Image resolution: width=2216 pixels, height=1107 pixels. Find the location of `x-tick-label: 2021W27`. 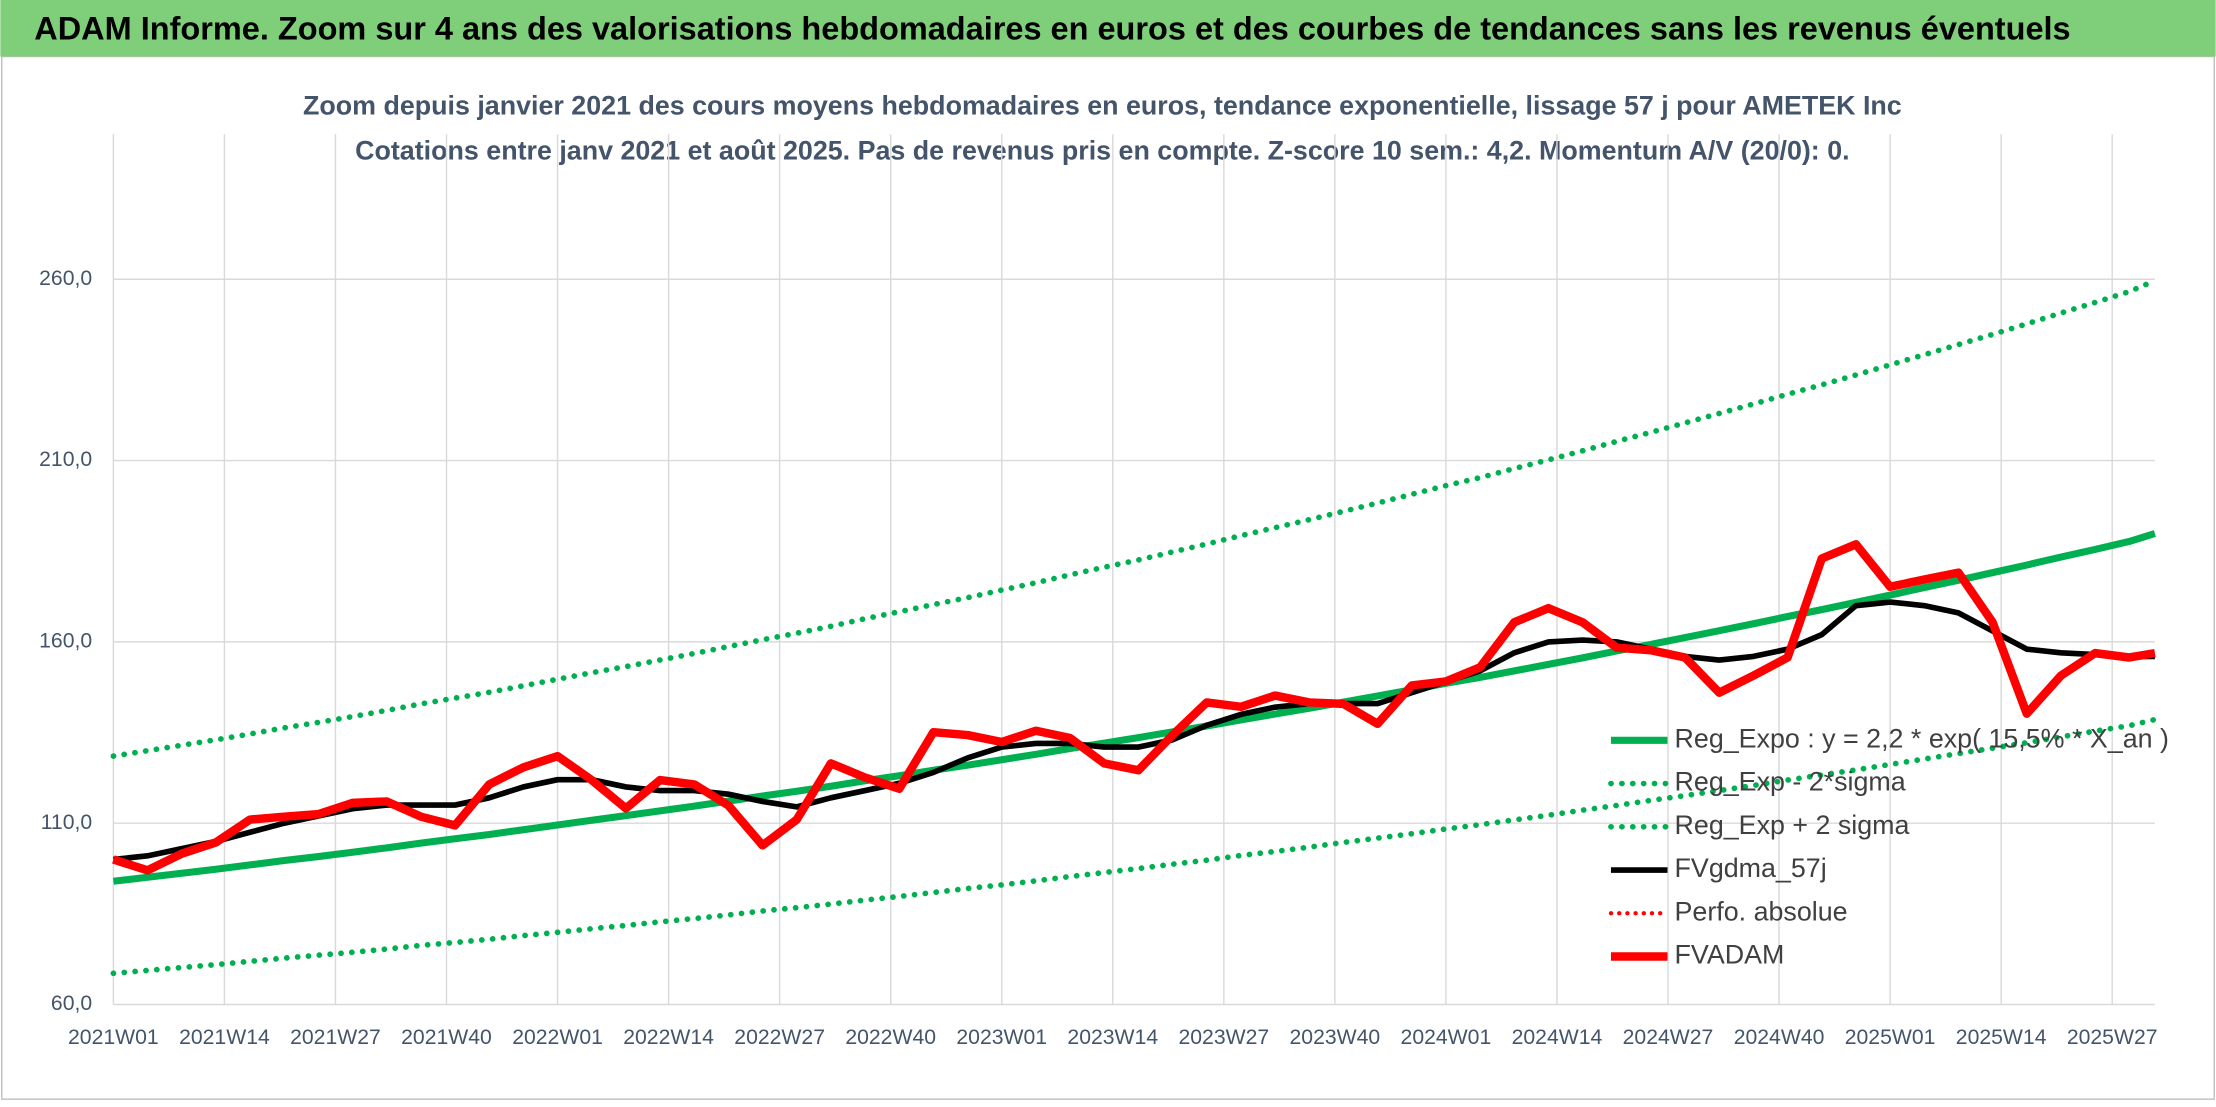

x-tick-label: 2021W27 is located at coordinates (335, 1037).